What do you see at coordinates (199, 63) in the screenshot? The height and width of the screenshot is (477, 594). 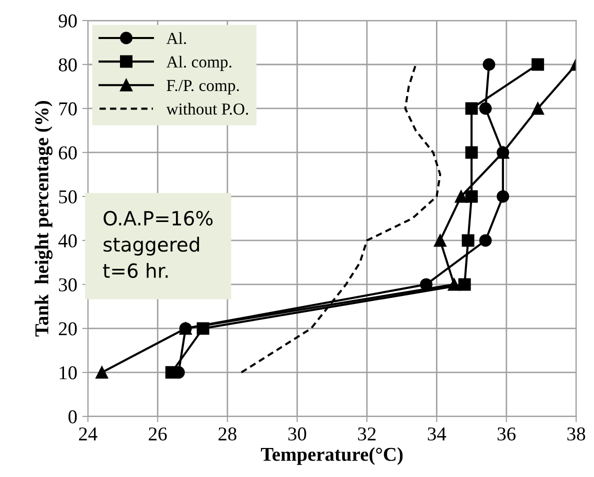 I see `legend-label: Al. comp.` at bounding box center [199, 63].